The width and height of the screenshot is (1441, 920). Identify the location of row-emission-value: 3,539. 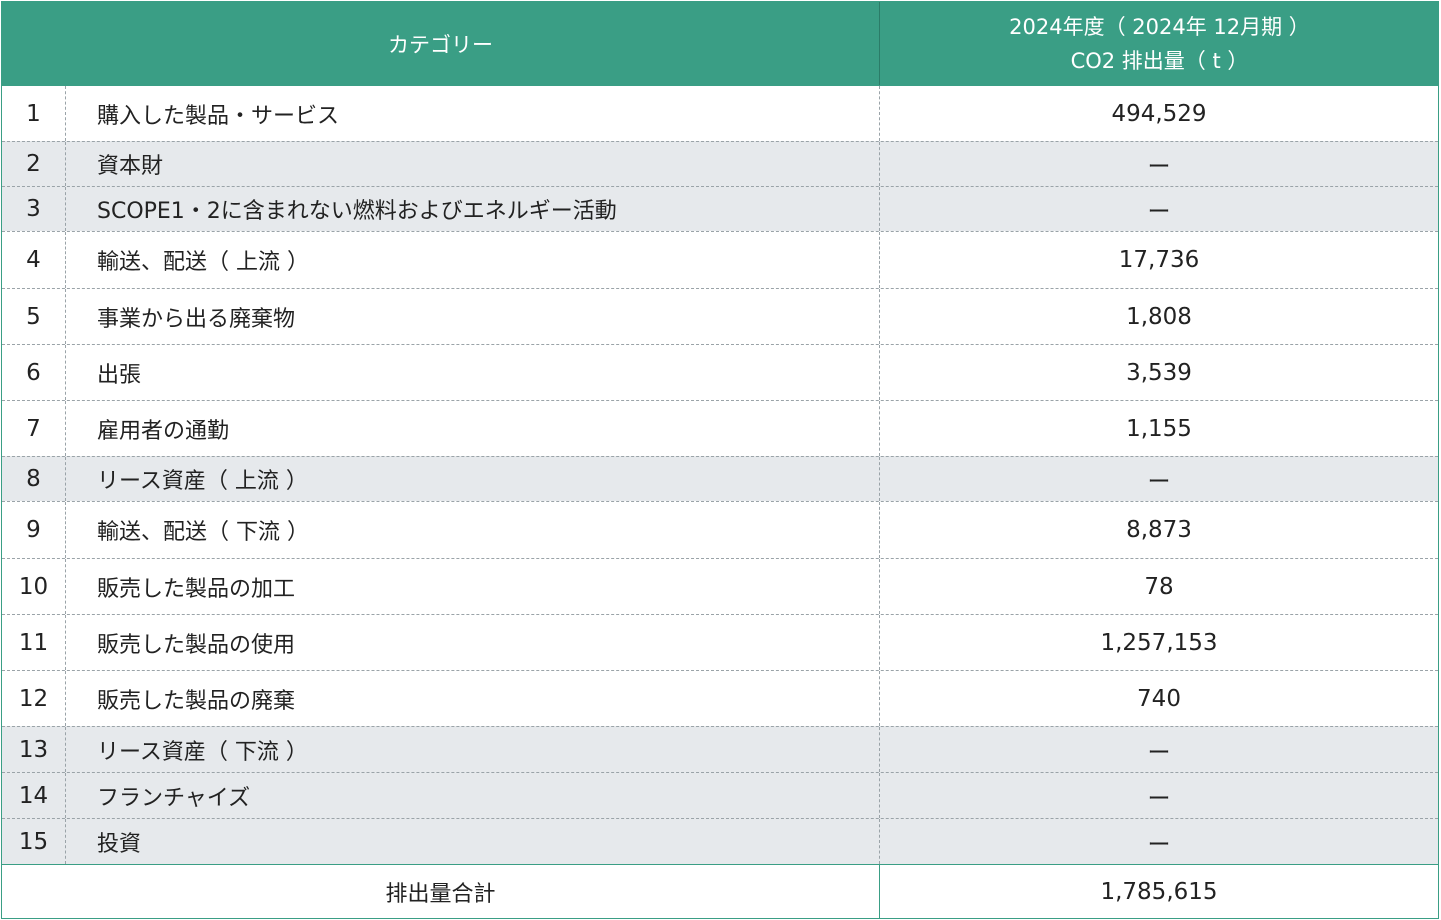
(1158, 372).